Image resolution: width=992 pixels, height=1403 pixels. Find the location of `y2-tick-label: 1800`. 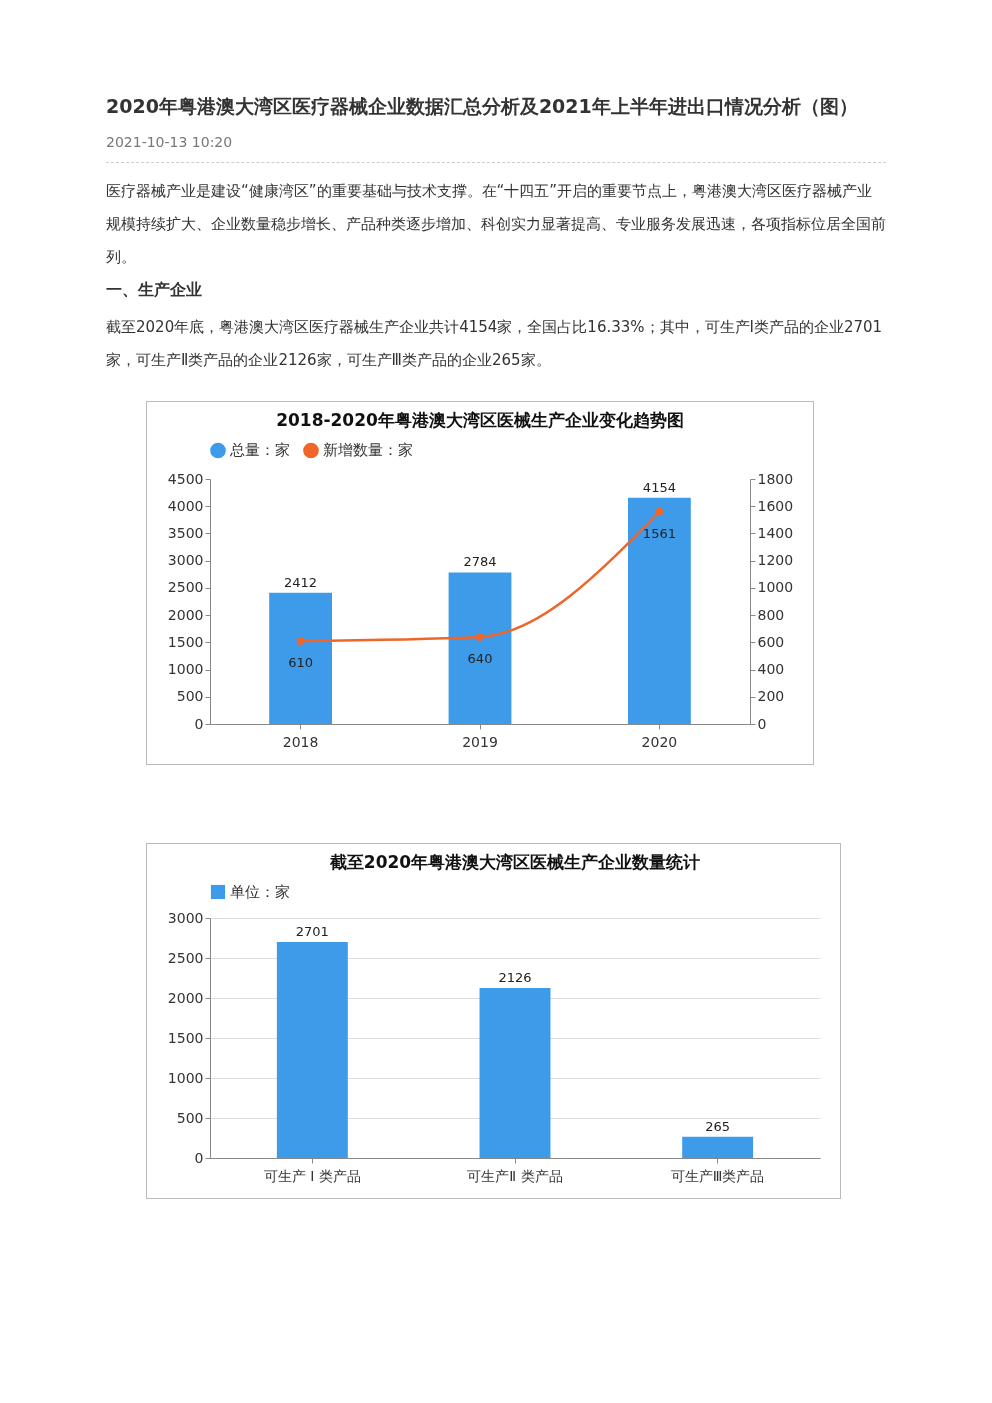

y2-tick-label: 1800 is located at coordinates (775, 478).